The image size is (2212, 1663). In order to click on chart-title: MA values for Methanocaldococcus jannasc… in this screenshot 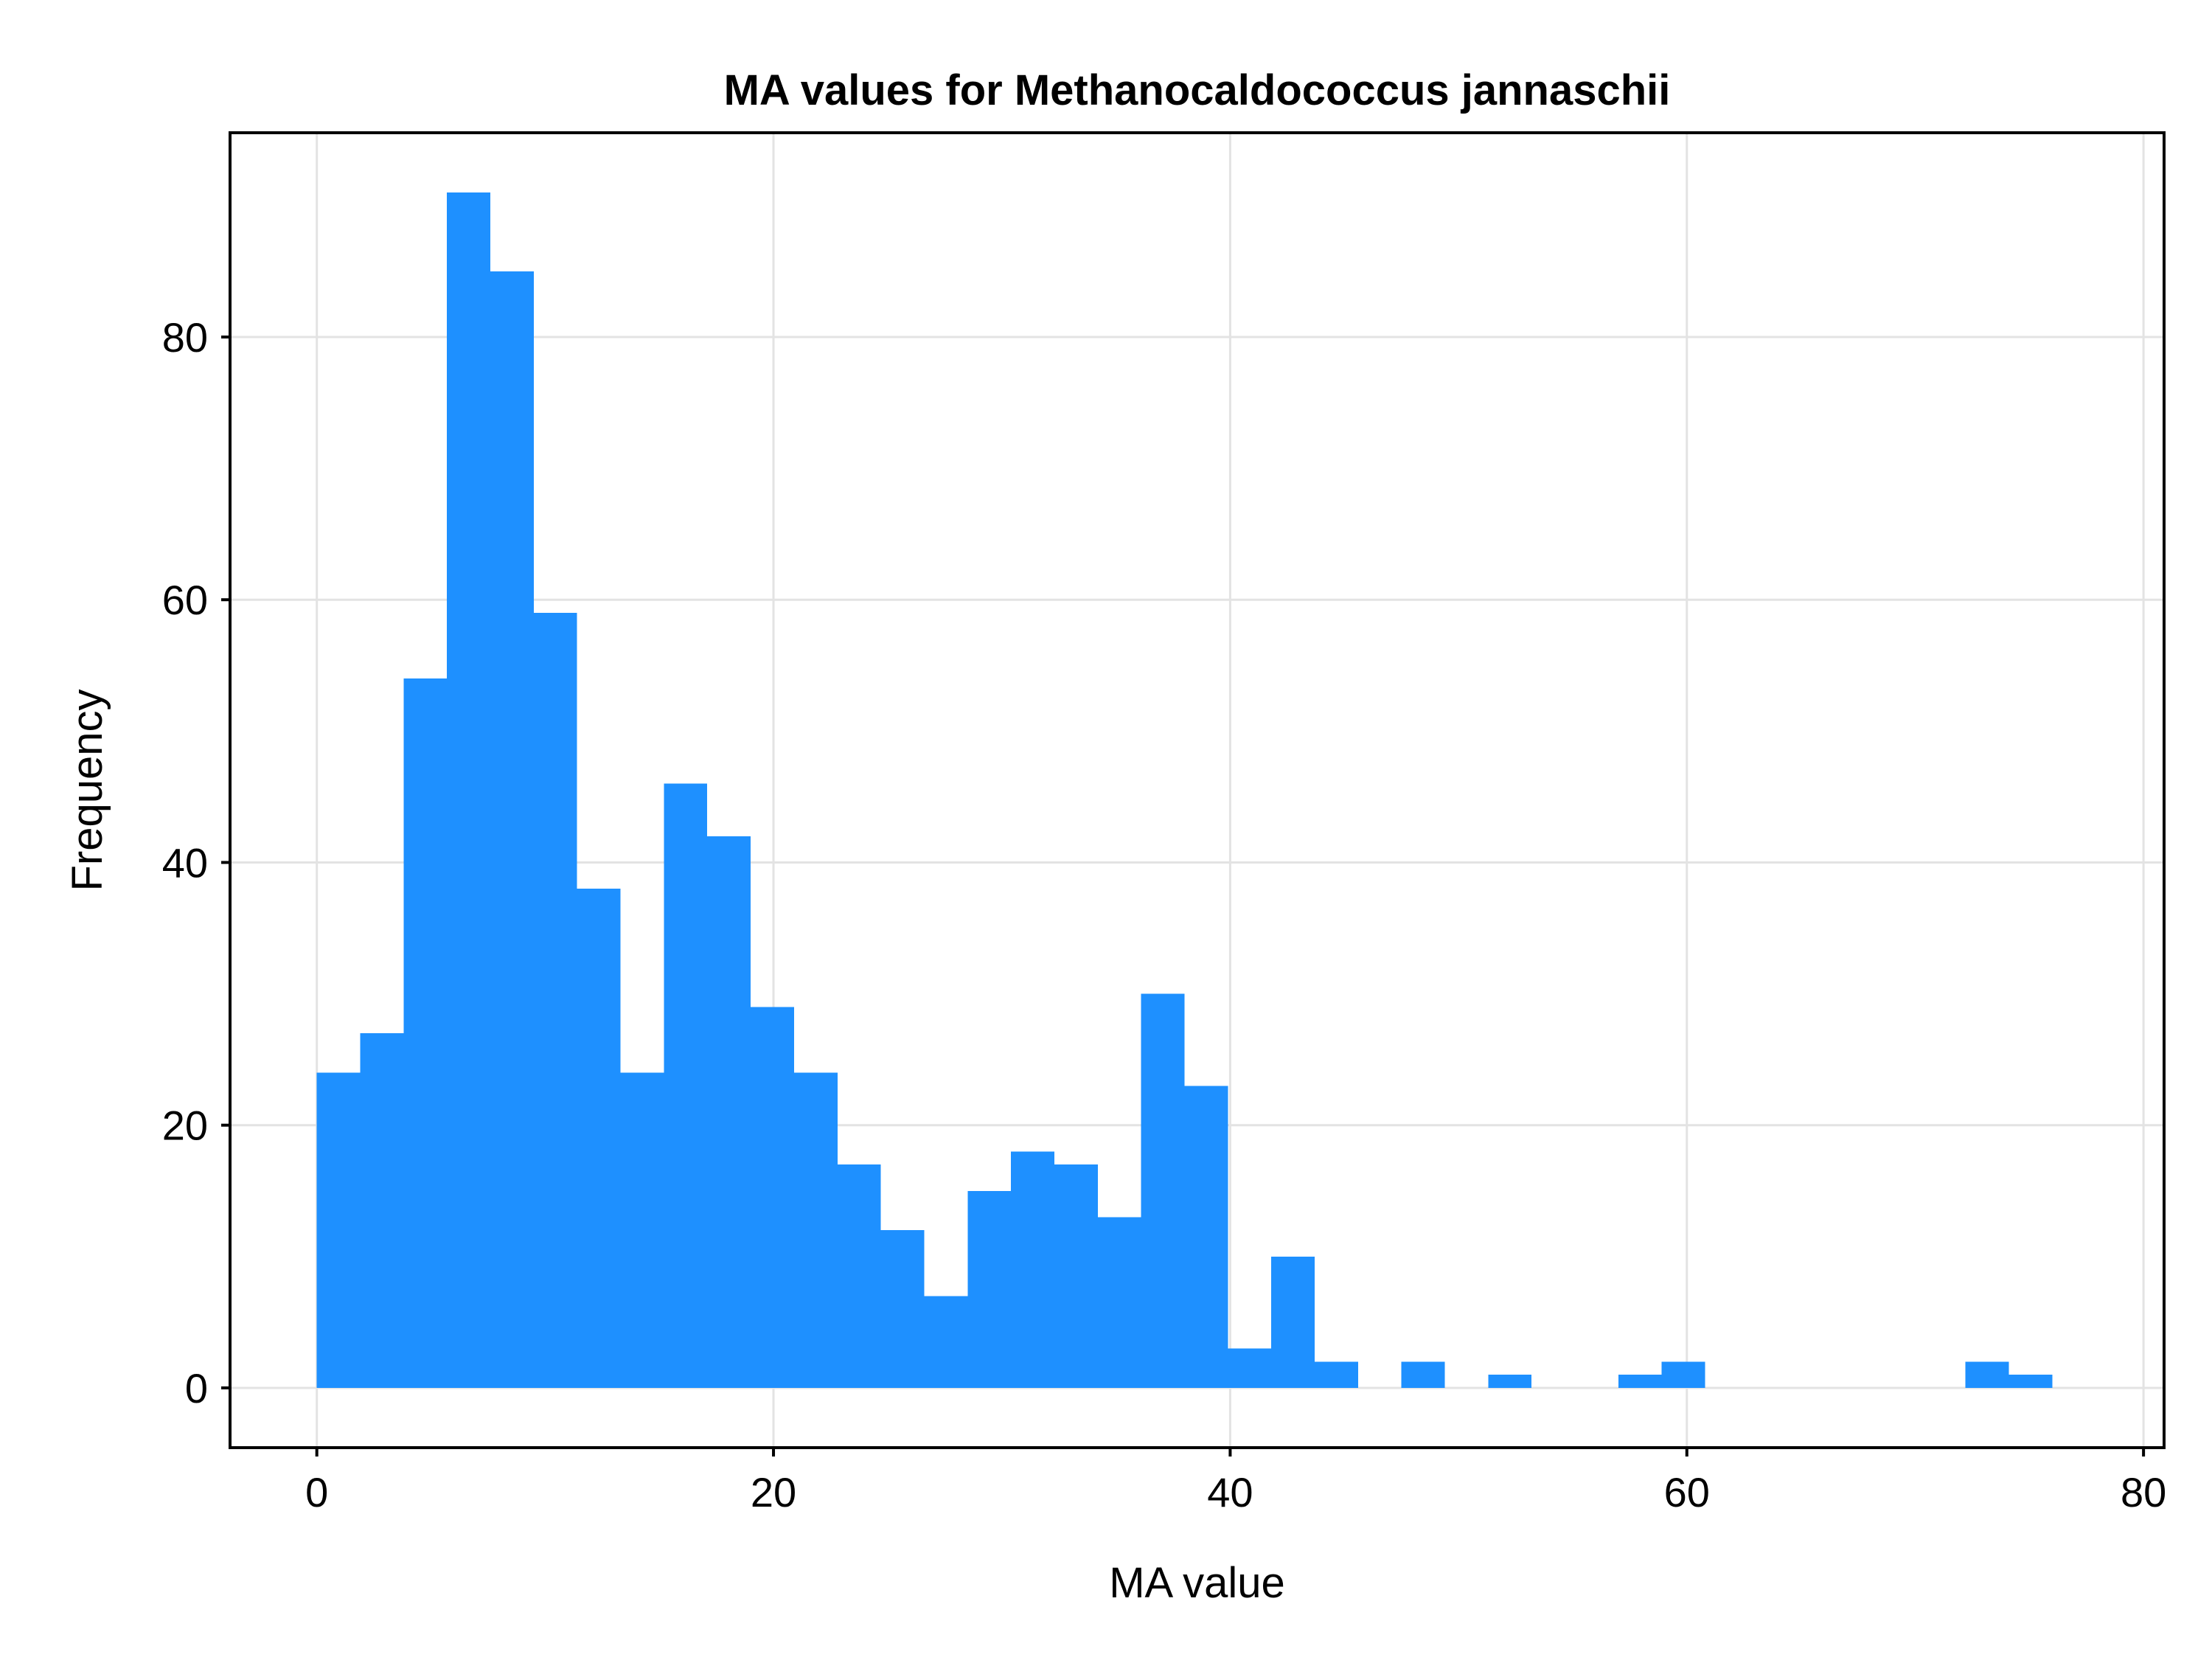, I will do `click(1197, 90)`.